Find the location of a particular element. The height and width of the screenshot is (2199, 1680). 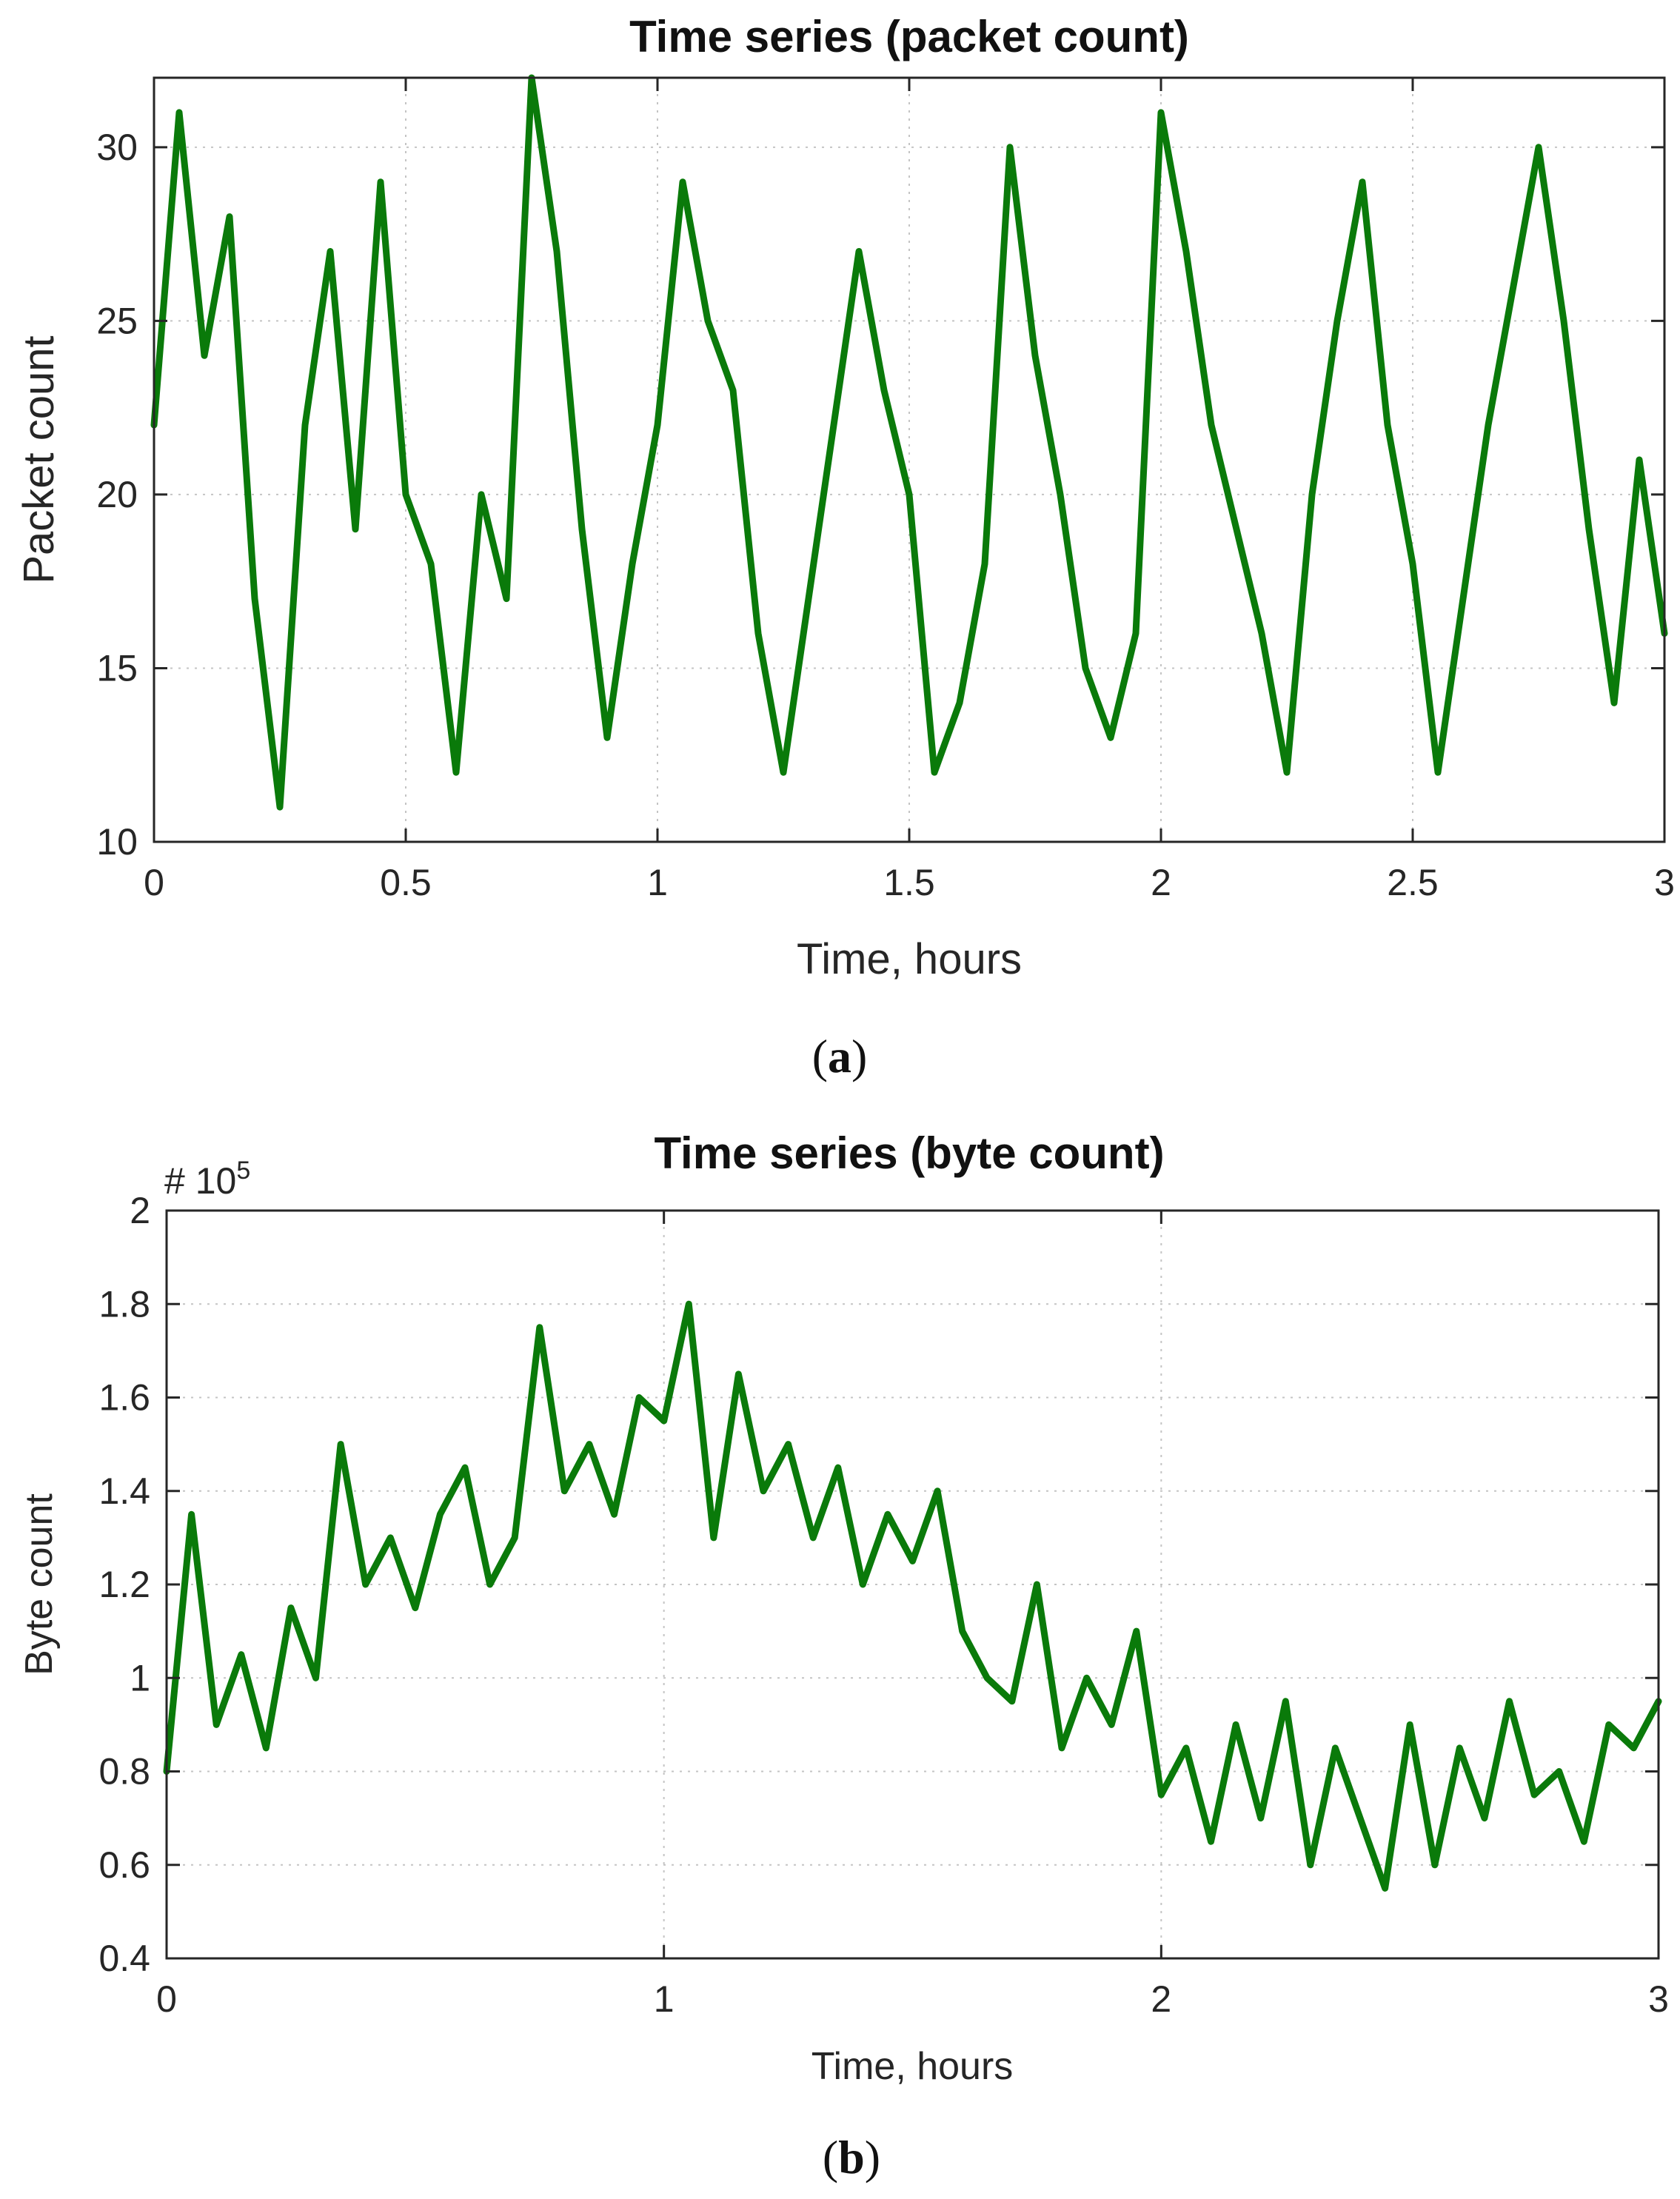

y-tick-label: 25 is located at coordinates (117, 320).